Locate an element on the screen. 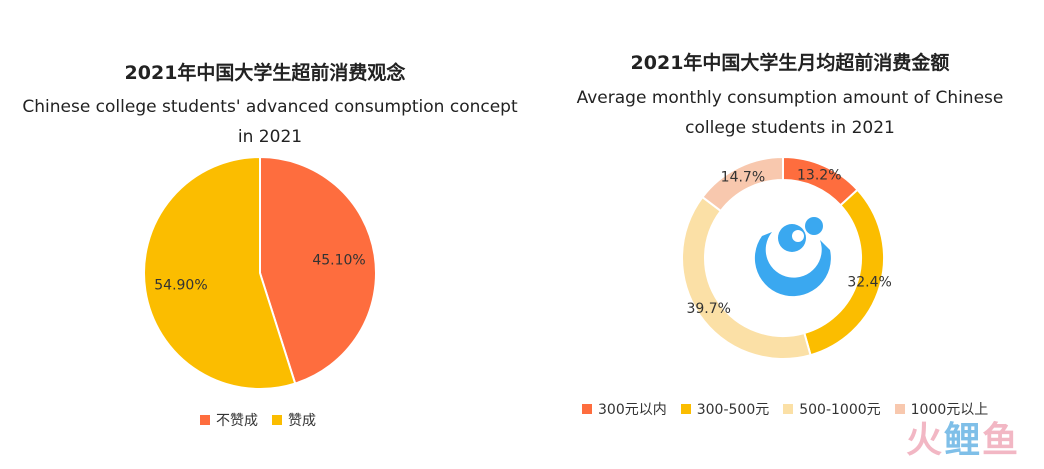 Image resolution: width=1044 pixels, height=469 pixels. left-pie-data-label-0: 45.10% is located at coordinates (338, 261).